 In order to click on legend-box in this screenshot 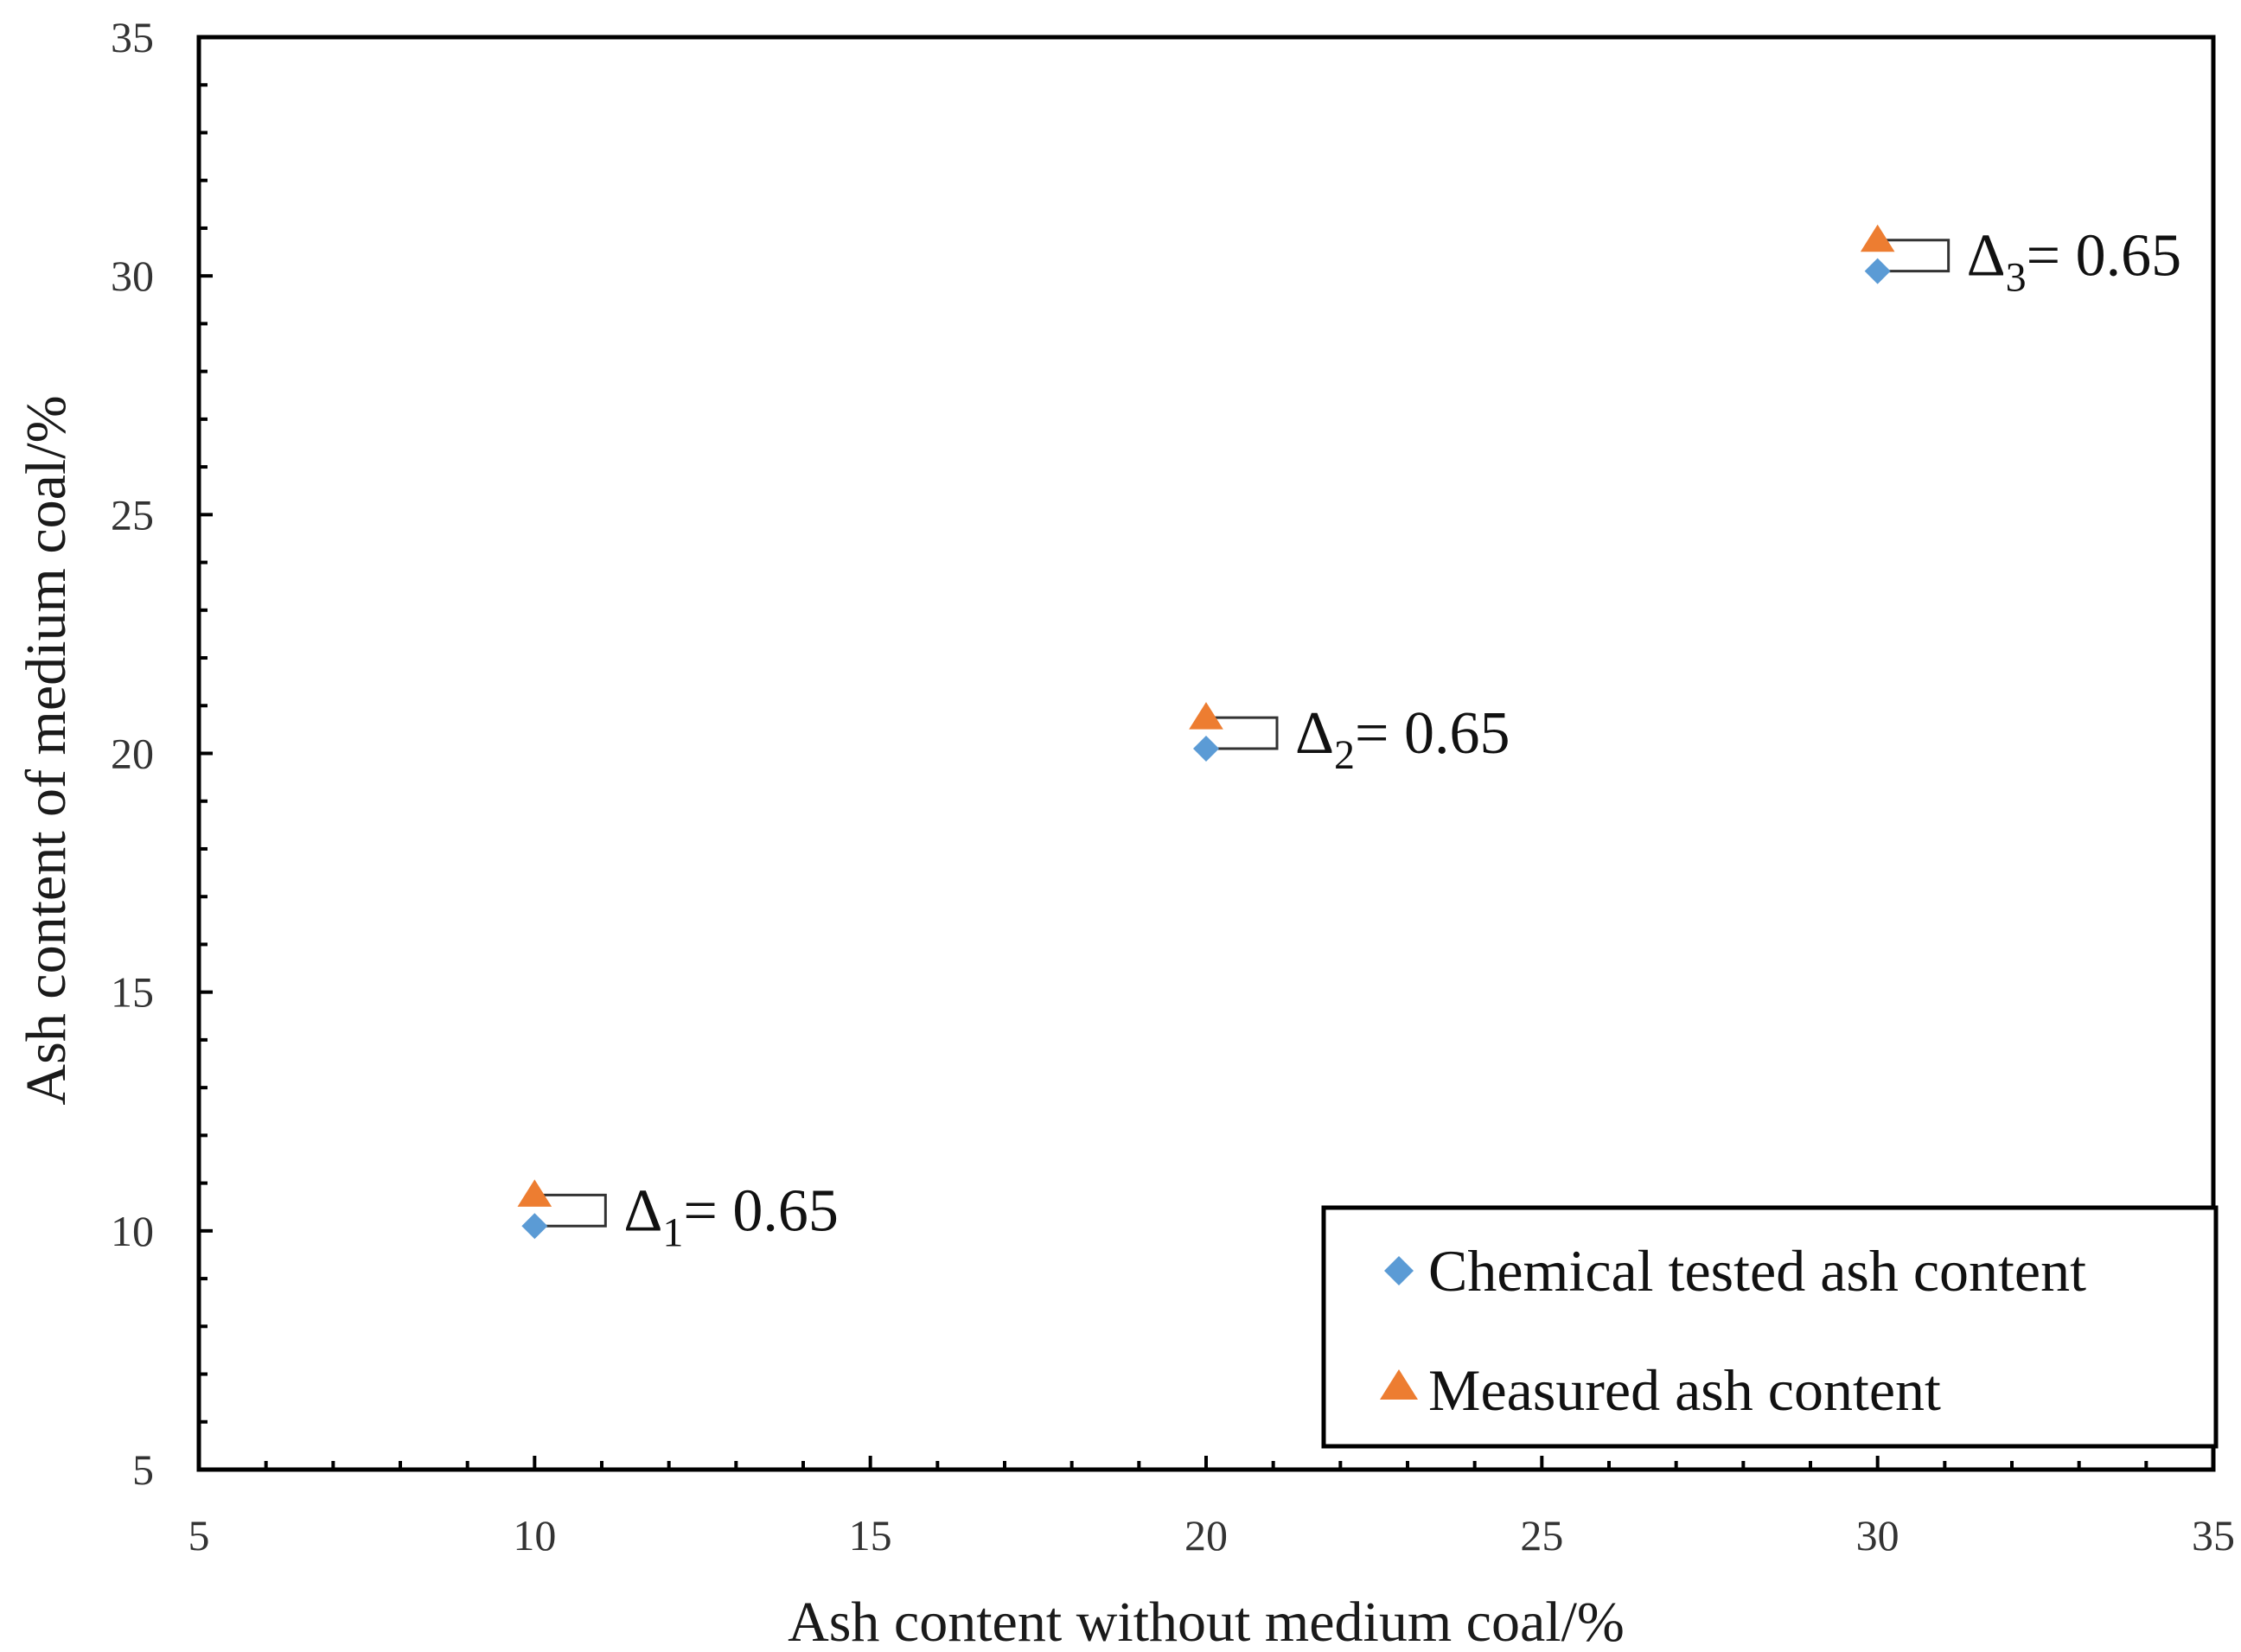, I will do `click(1770, 1327)`.